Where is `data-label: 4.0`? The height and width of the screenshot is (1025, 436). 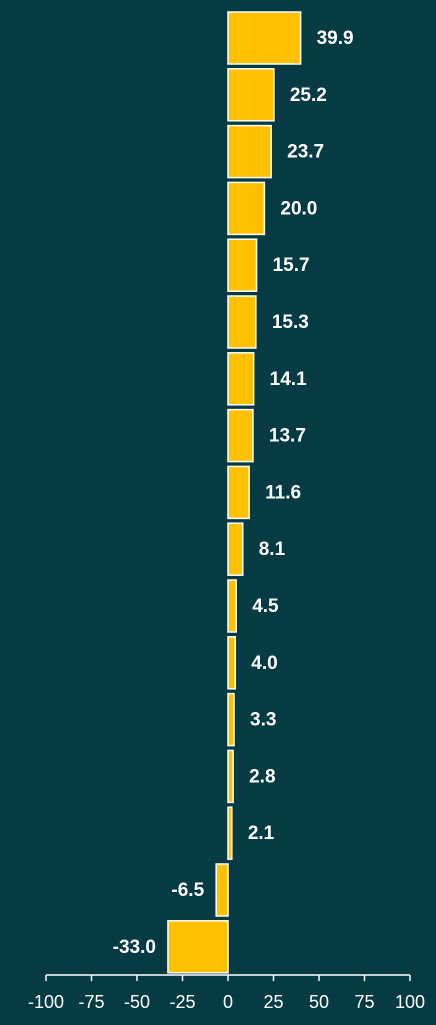 data-label: 4.0 is located at coordinates (264, 663).